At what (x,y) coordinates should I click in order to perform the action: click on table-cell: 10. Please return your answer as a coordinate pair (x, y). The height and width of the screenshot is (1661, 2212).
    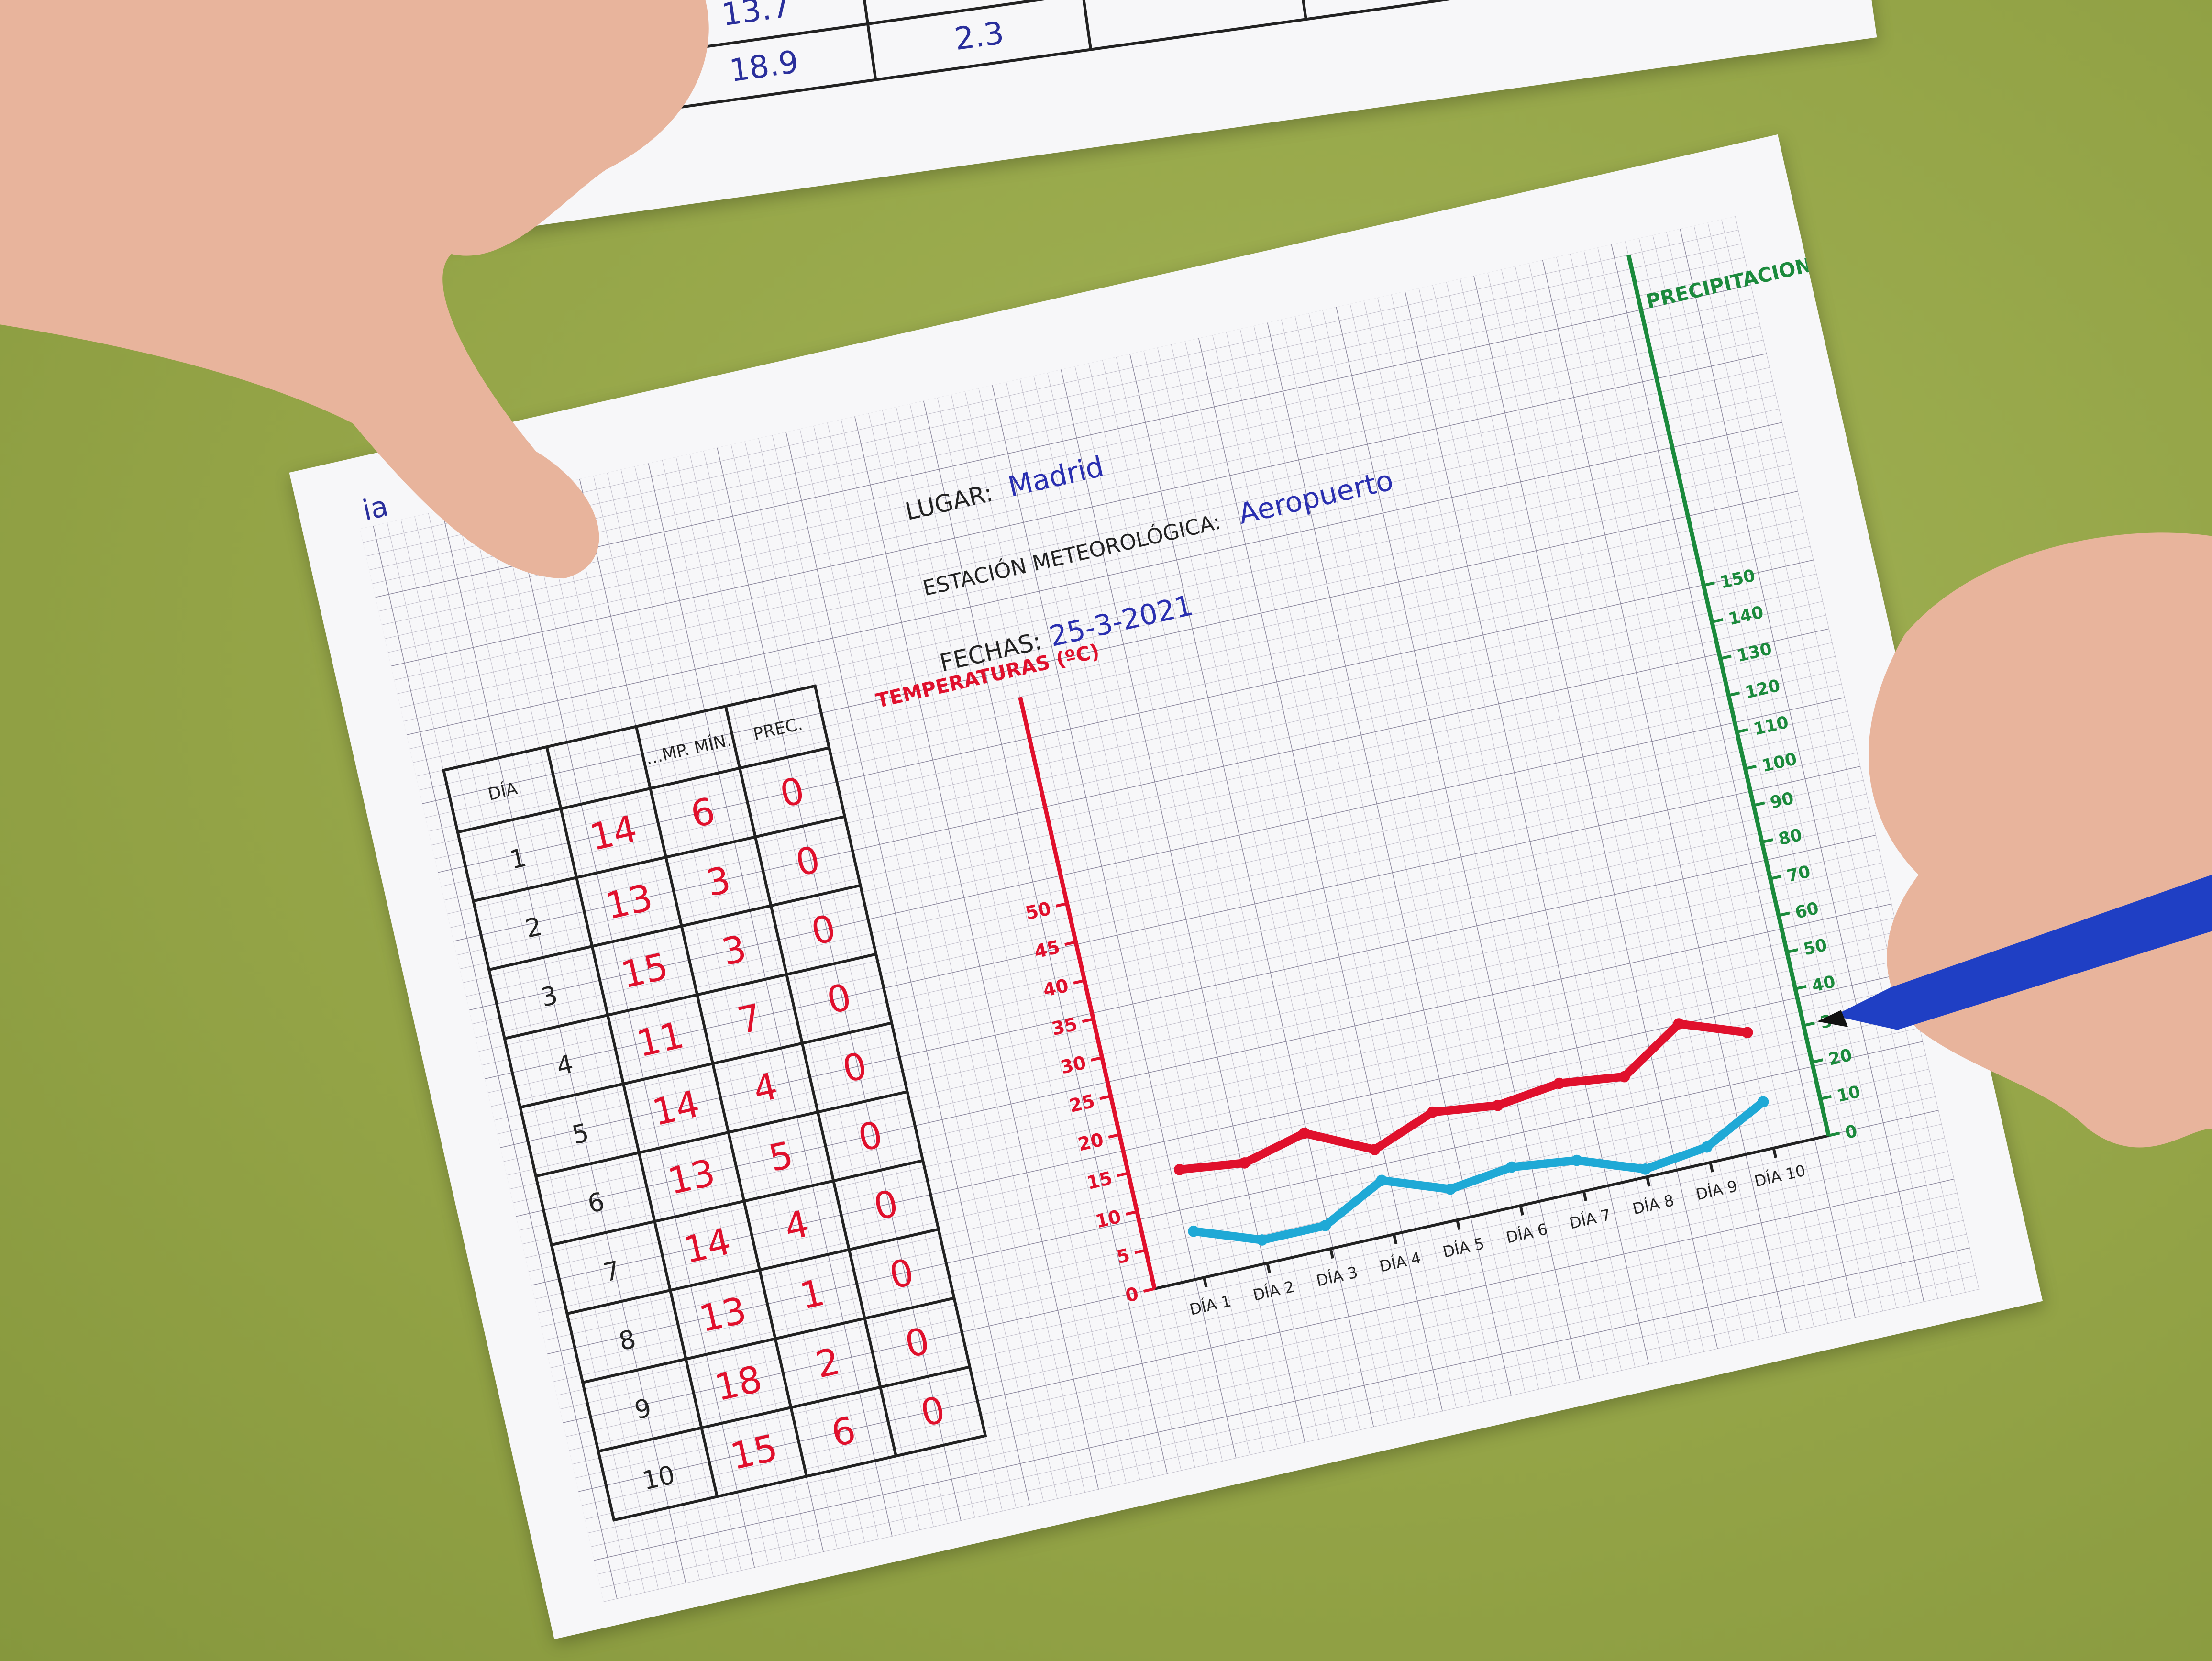
    Looking at the image, I should click on (659, 1478).